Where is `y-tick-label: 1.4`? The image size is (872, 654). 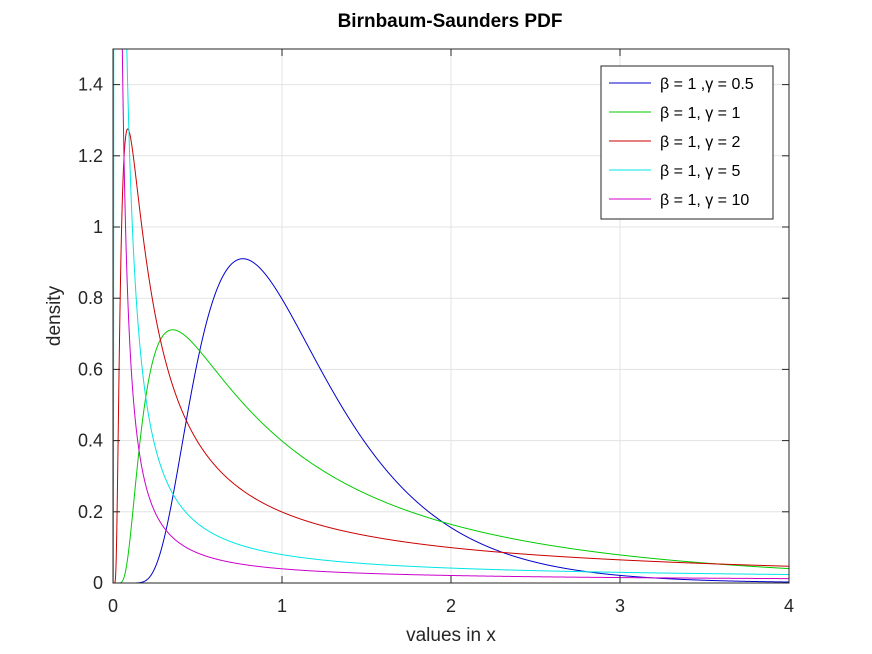 y-tick-label: 1.4 is located at coordinates (90, 85).